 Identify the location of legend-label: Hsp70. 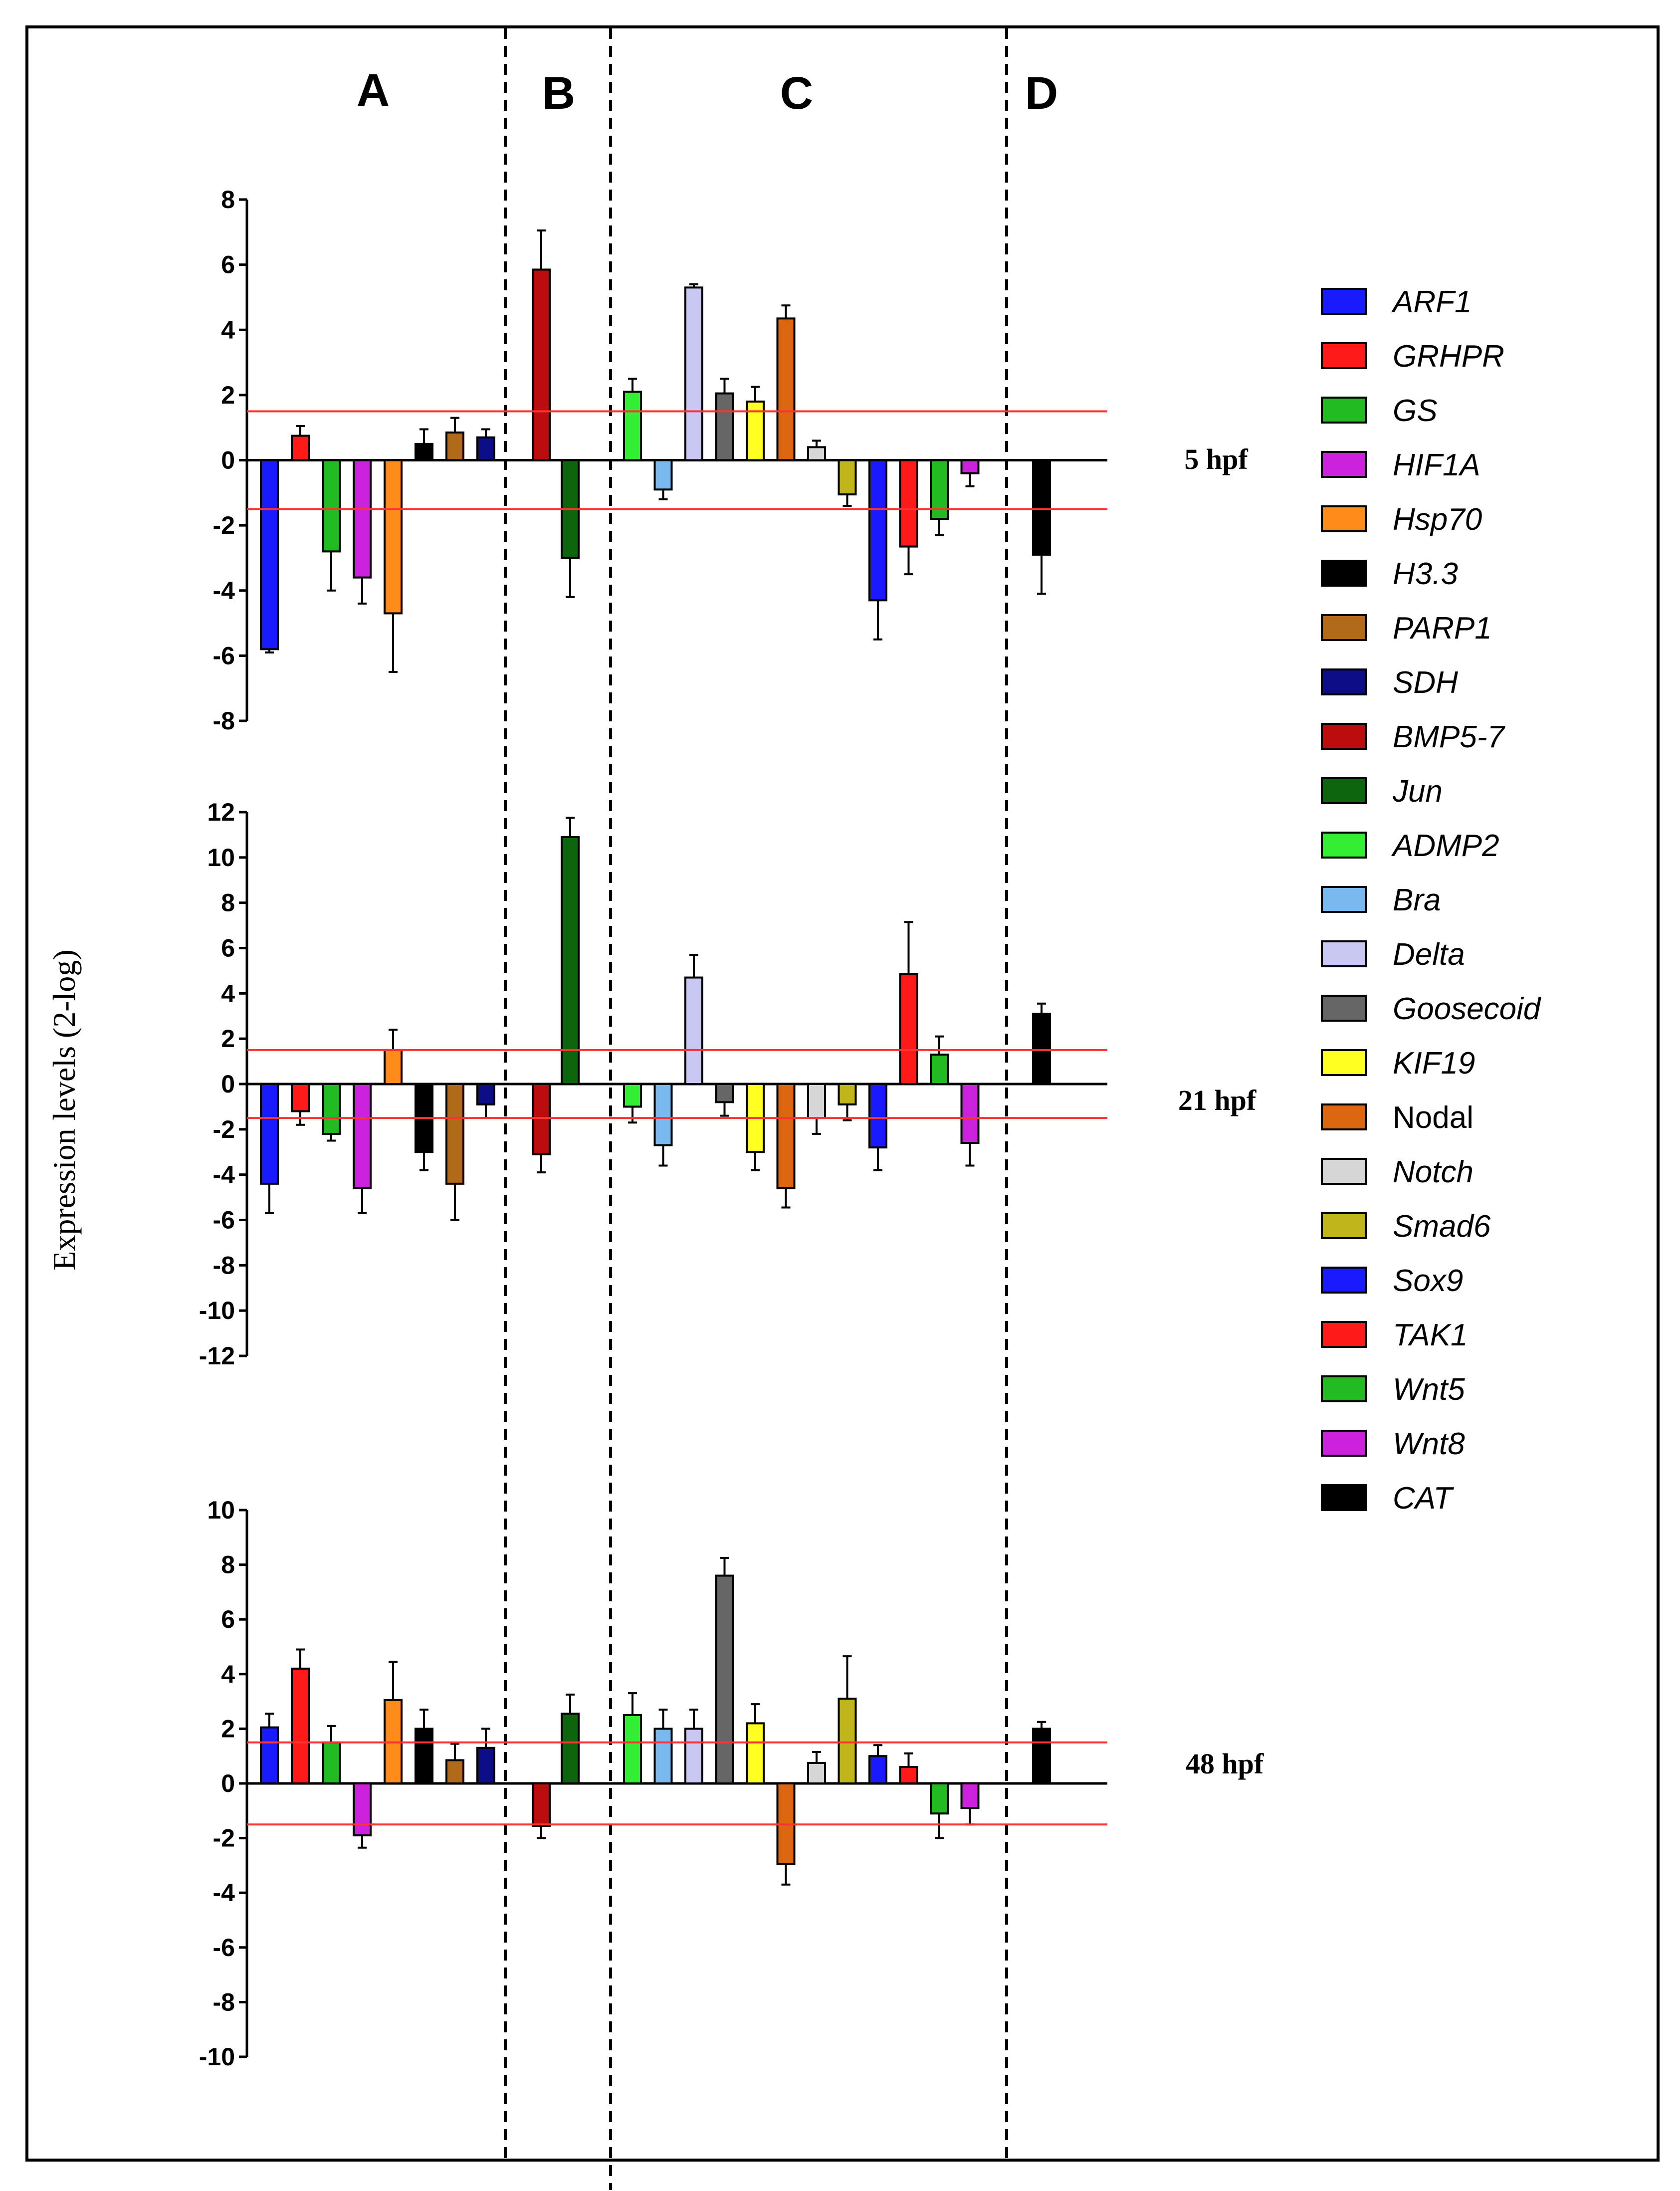
(1437, 519).